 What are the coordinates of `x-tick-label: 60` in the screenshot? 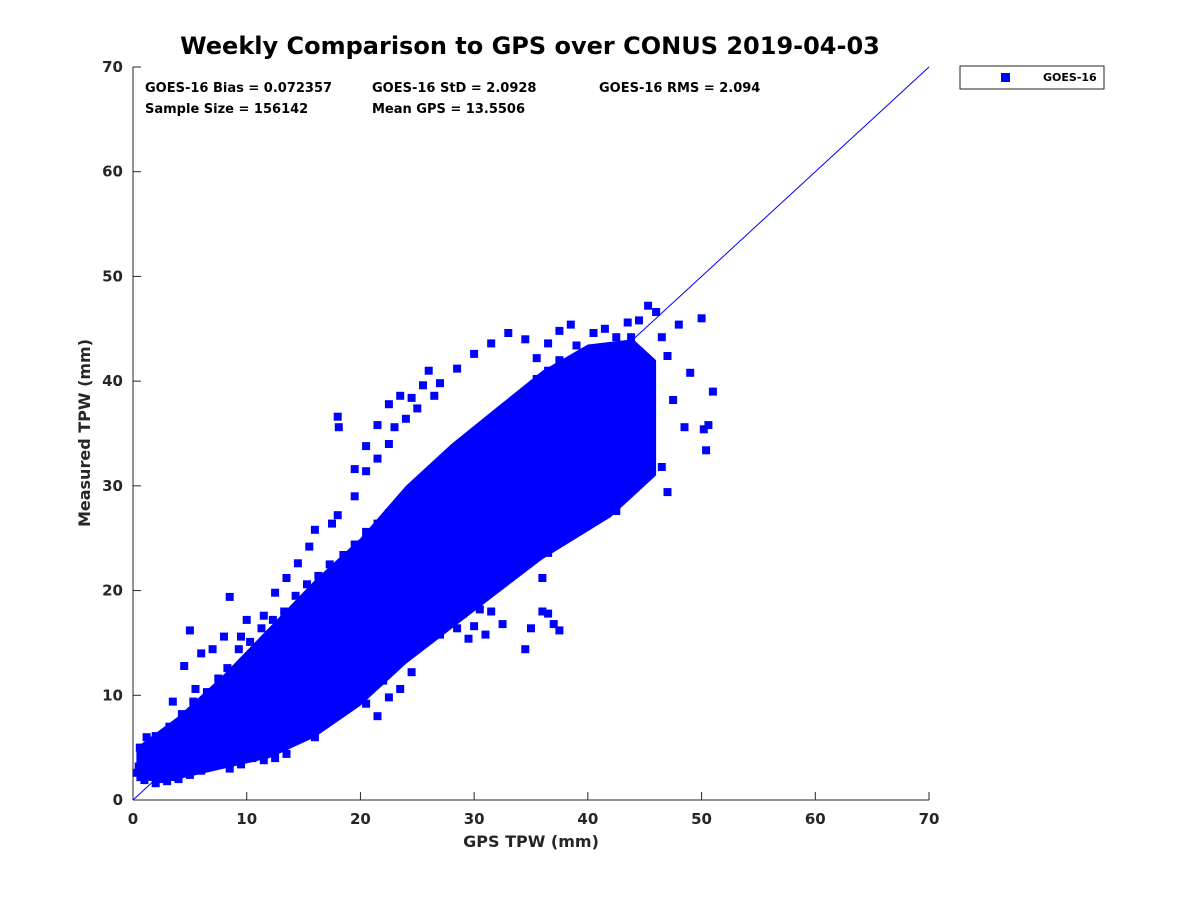 It's located at (815, 819).